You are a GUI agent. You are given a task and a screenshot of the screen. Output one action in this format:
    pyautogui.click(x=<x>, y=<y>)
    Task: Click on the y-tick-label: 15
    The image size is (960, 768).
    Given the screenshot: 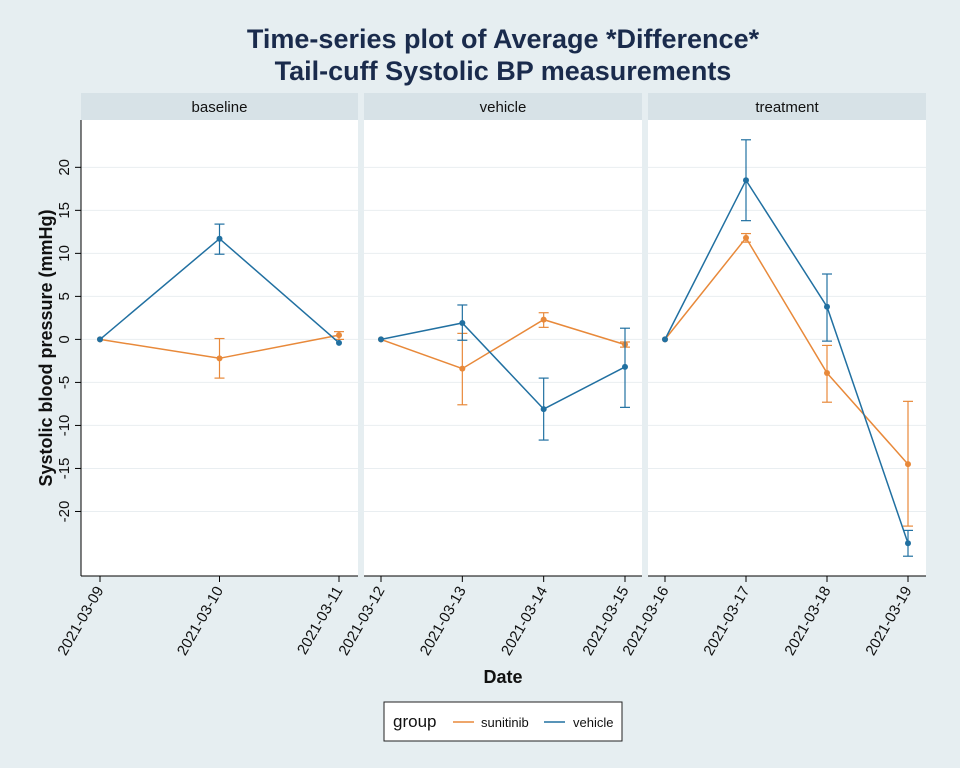 What is the action you would take?
    pyautogui.click(x=64, y=210)
    